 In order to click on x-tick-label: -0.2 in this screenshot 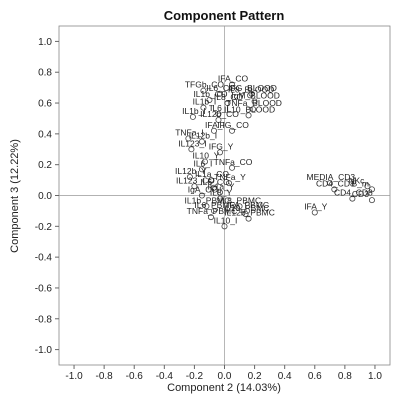, I will do `click(195, 376)`.